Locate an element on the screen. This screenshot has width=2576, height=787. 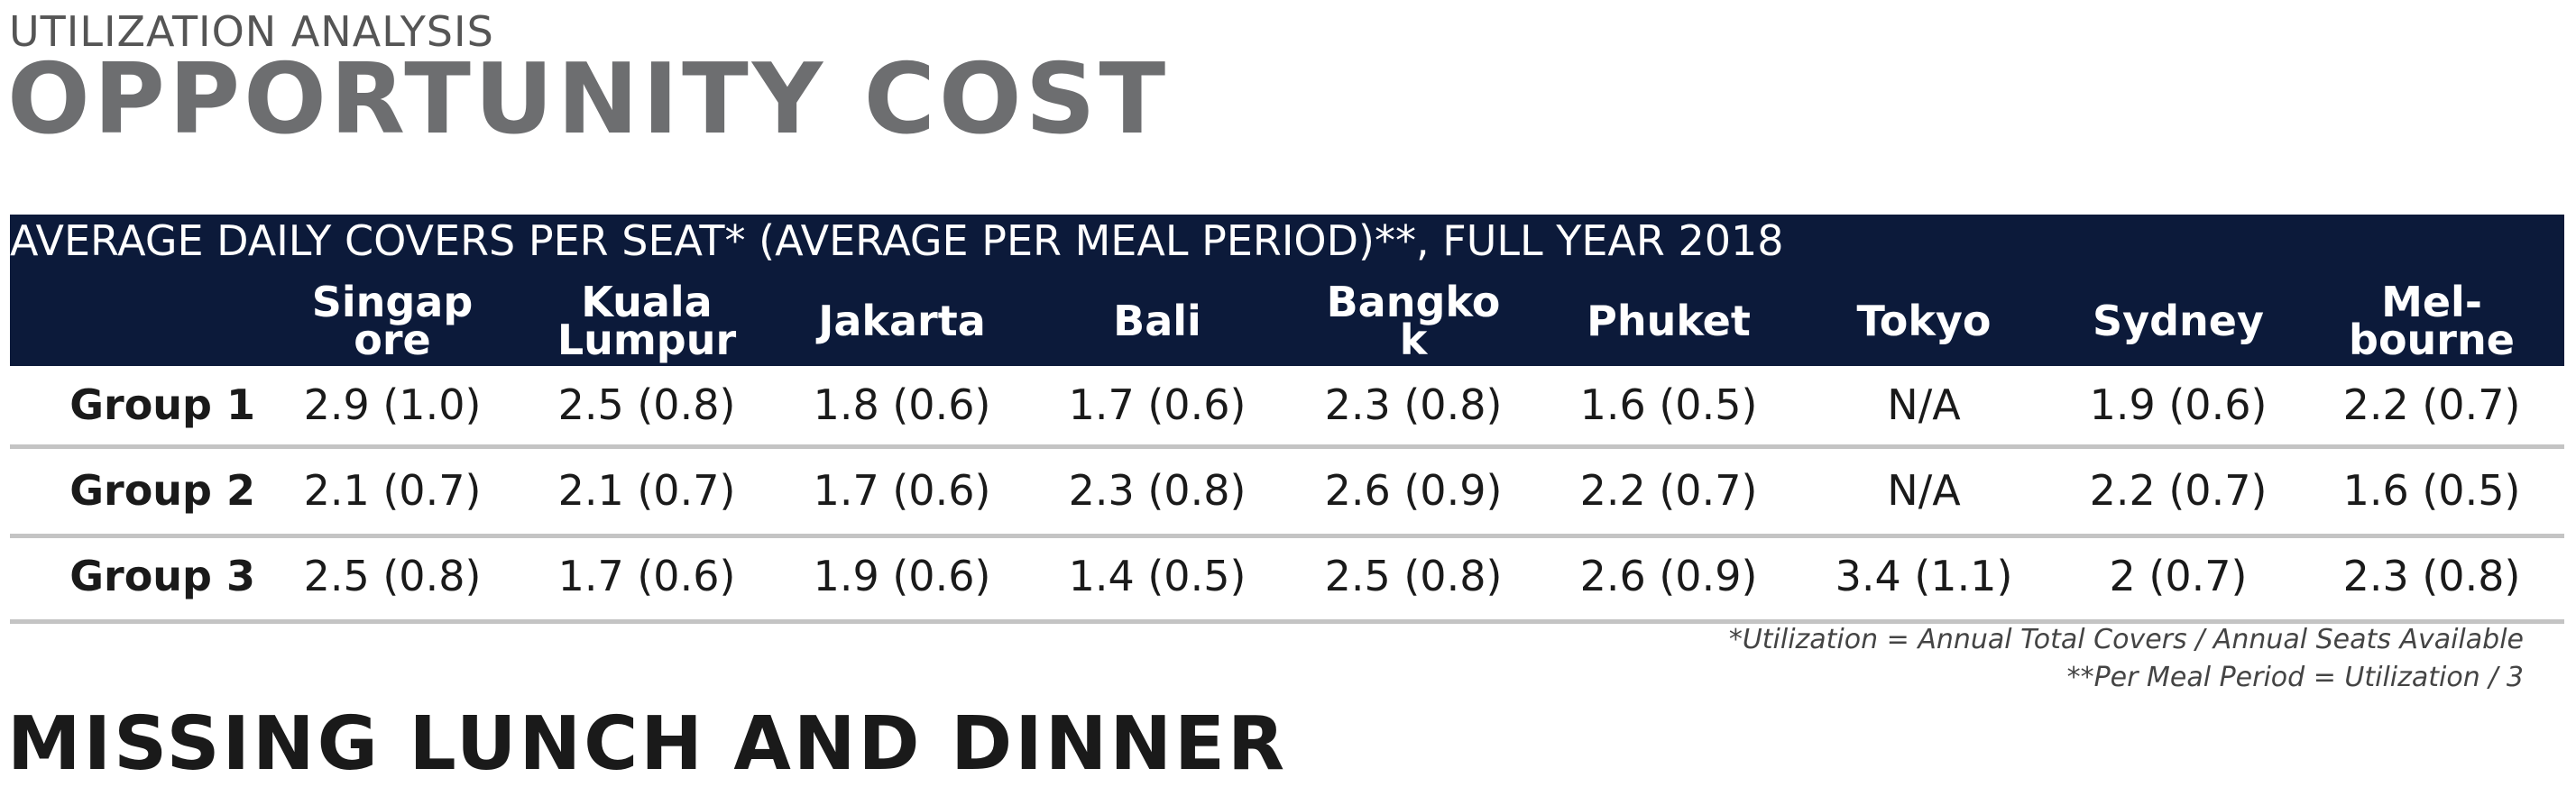
column-header: Bali is located at coordinates (1157, 321).